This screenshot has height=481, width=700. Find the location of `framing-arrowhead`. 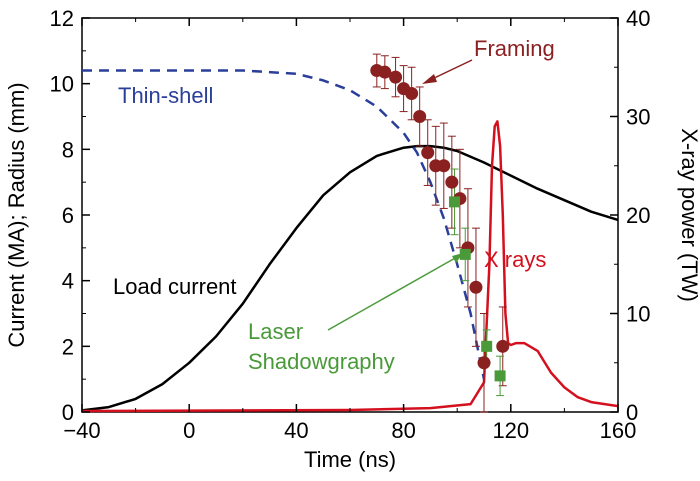

framing-arrowhead is located at coordinates (429, 79).